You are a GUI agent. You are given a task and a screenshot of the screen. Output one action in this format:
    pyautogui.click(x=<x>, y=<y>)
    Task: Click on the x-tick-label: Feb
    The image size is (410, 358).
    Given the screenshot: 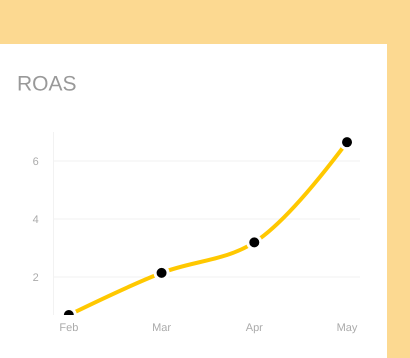 What is the action you would take?
    pyautogui.click(x=68, y=328)
    